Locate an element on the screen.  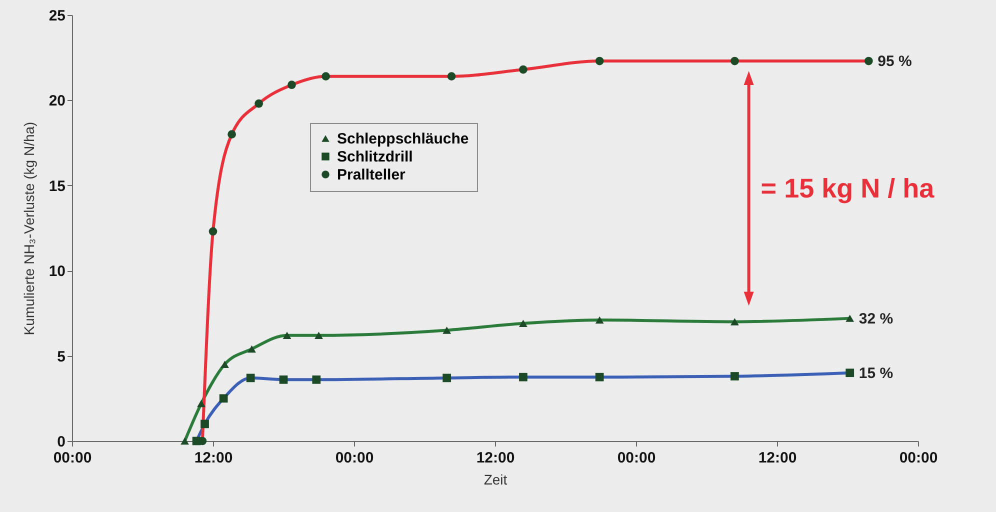
annotation: 95 % is located at coordinates (895, 61).